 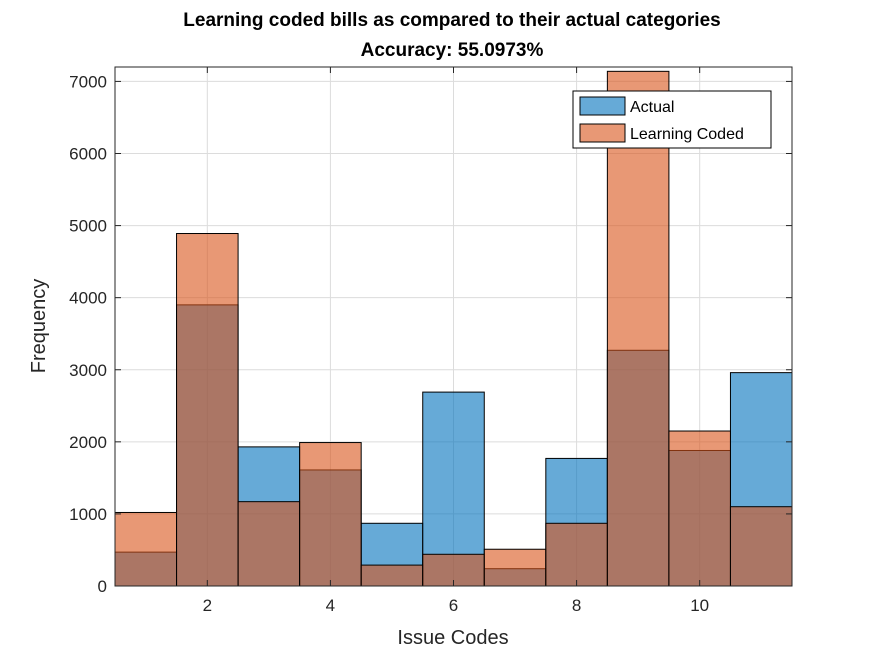 I want to click on y-tick-label: 0, so click(x=102, y=586).